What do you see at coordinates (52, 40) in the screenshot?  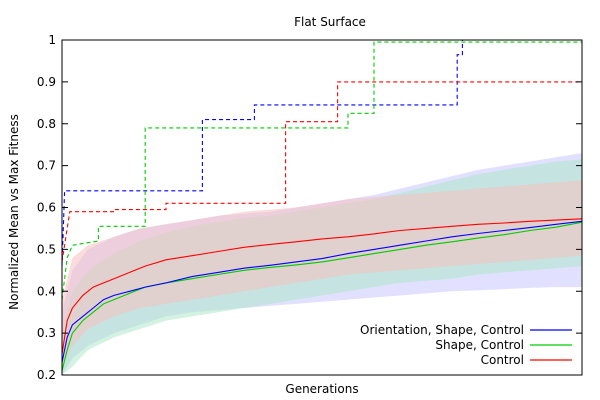 I see `y-tick-label: 1` at bounding box center [52, 40].